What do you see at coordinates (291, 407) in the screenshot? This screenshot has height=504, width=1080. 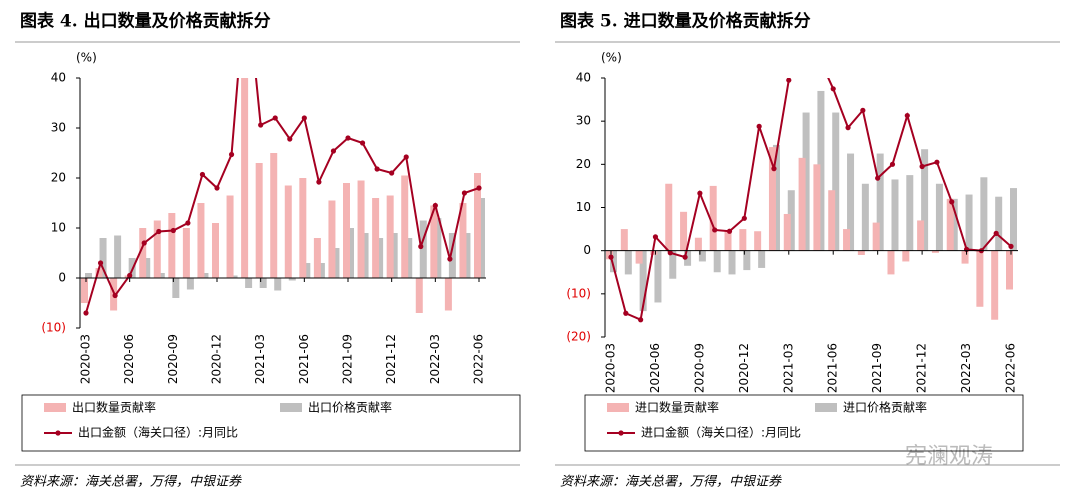 I see `legend-swatch` at bounding box center [291, 407].